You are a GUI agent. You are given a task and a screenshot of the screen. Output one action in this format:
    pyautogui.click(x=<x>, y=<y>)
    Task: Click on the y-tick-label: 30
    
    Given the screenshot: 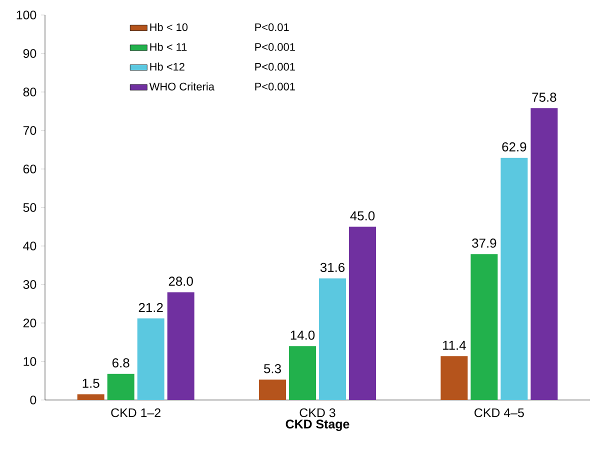 What is the action you would take?
    pyautogui.click(x=29, y=284)
    